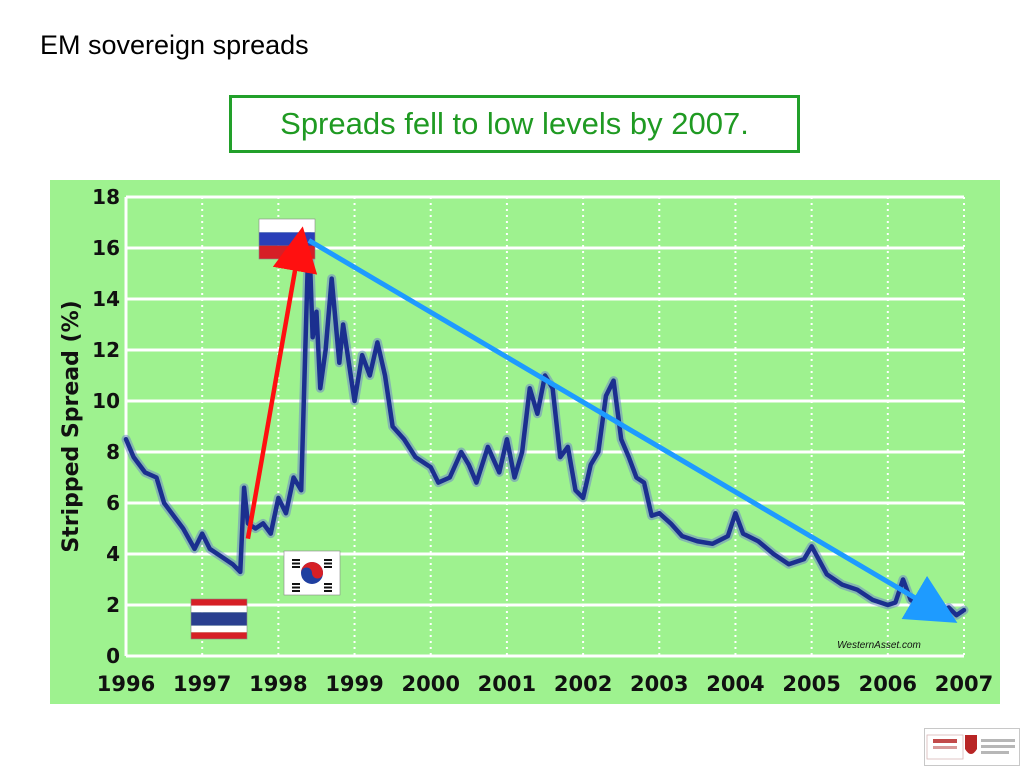 Image resolution: width=1024 pixels, height=768 pixels. What do you see at coordinates (507, 684) in the screenshot?
I see `x-tick-label: 2001` at bounding box center [507, 684].